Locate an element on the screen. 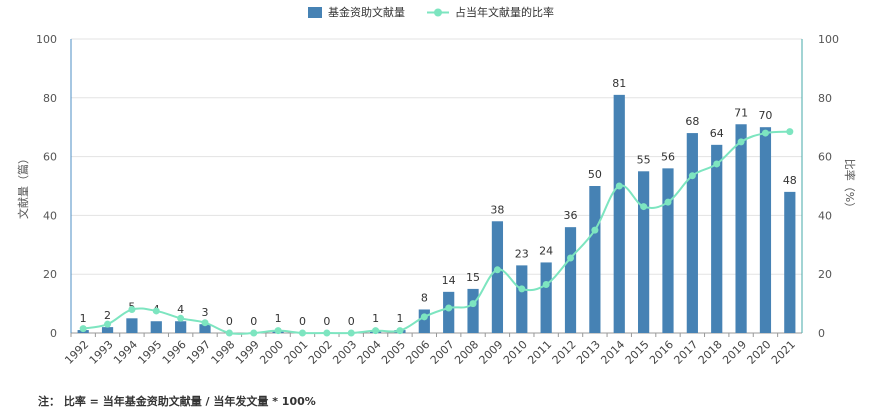 The image size is (875, 413). y-tick-label: 100 is located at coordinates (46, 39).